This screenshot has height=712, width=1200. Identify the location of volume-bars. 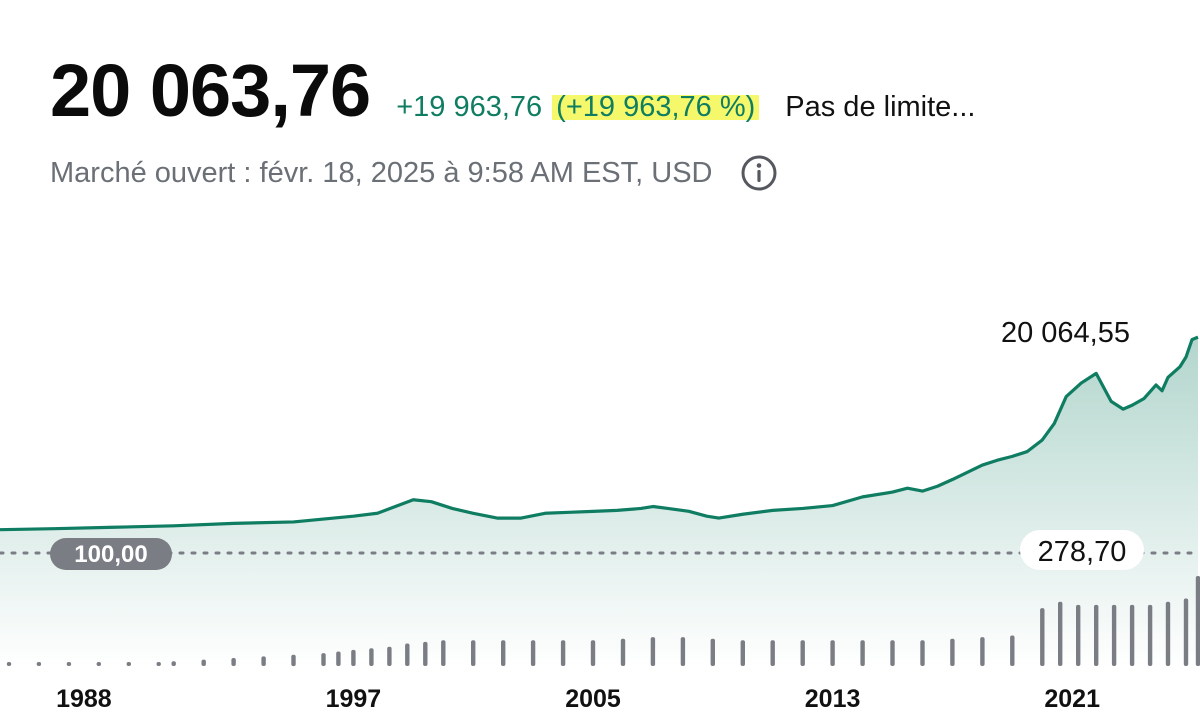
(603, 621).